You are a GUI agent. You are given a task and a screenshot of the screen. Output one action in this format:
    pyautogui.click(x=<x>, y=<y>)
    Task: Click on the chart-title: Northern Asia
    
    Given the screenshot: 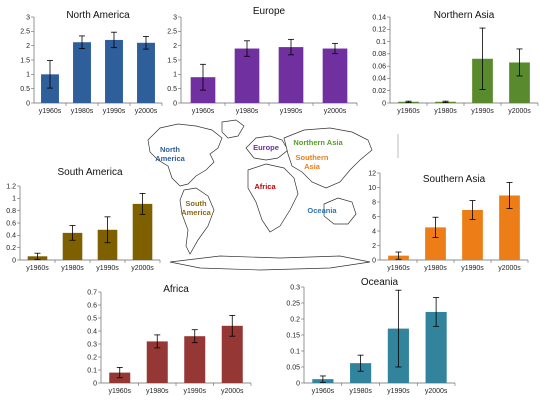 What is the action you would take?
    pyautogui.click(x=464, y=15)
    